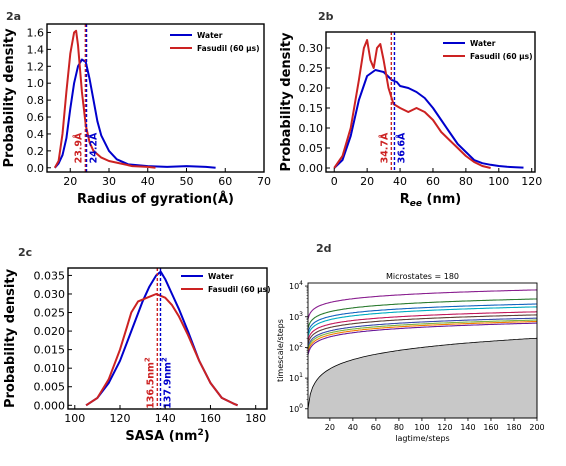  What do you see at coordinates (109, 181) in the screenshot?
I see `x-tick-label: 30` at bounding box center [109, 181].